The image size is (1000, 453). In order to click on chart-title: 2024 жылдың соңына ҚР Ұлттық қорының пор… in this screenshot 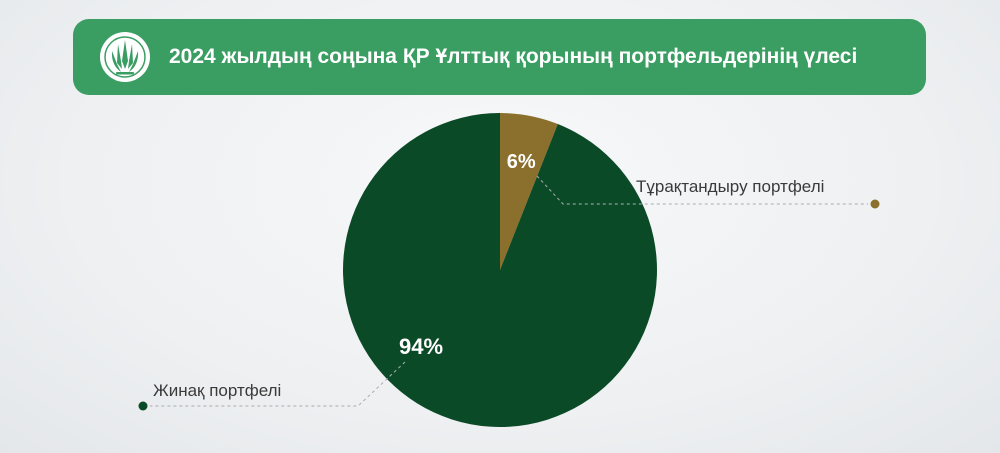, I will do `click(513, 56)`.